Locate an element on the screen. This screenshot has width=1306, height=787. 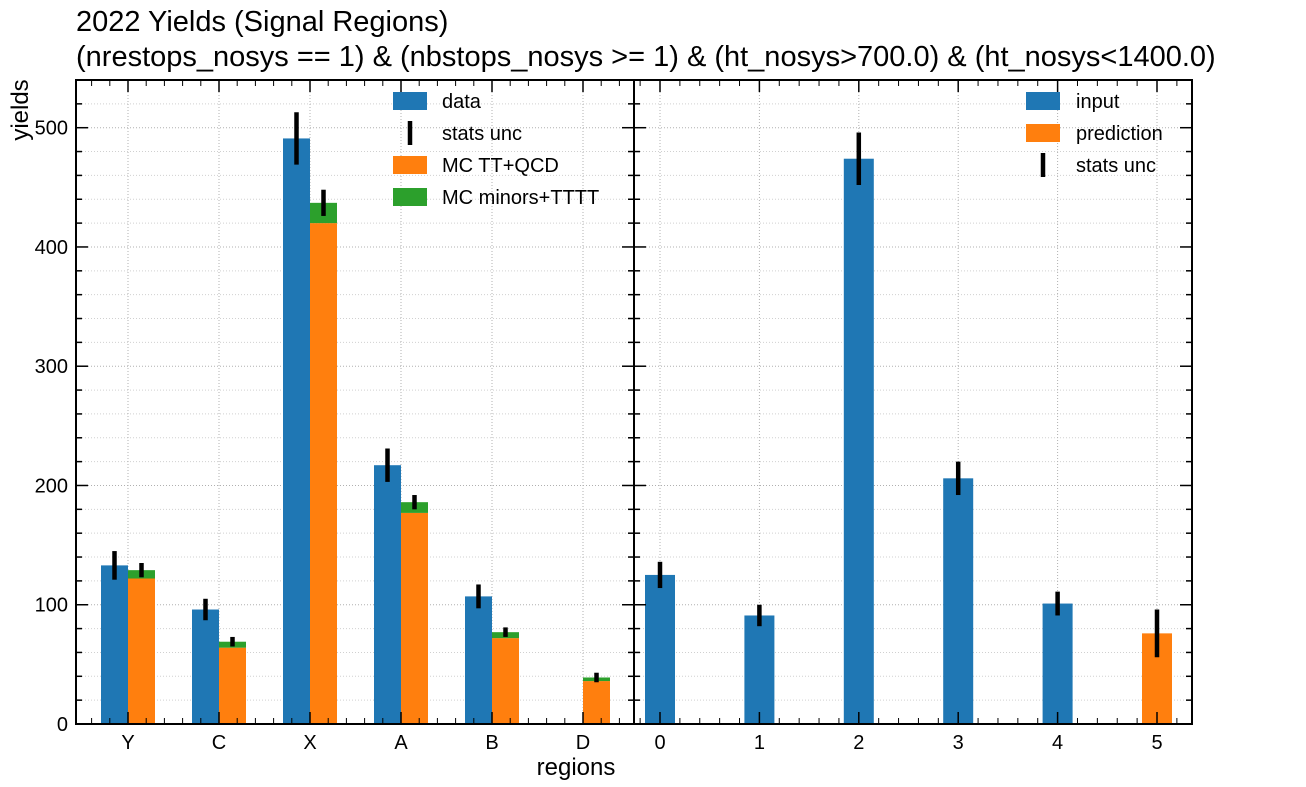
x-tick-label: 4 is located at coordinates (1057, 743).